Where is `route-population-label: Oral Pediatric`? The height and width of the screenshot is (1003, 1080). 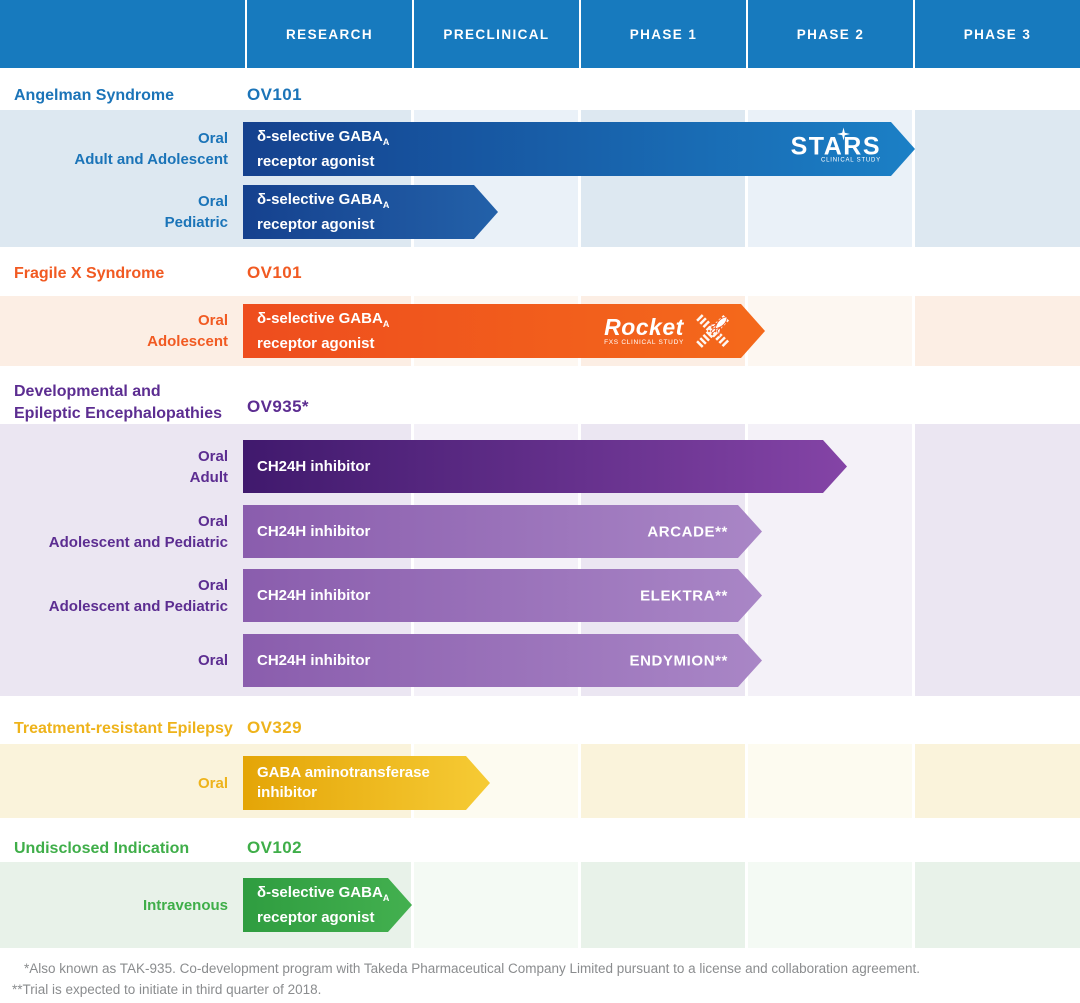
route-population-label: Oral Pediatric is located at coordinates (114, 212).